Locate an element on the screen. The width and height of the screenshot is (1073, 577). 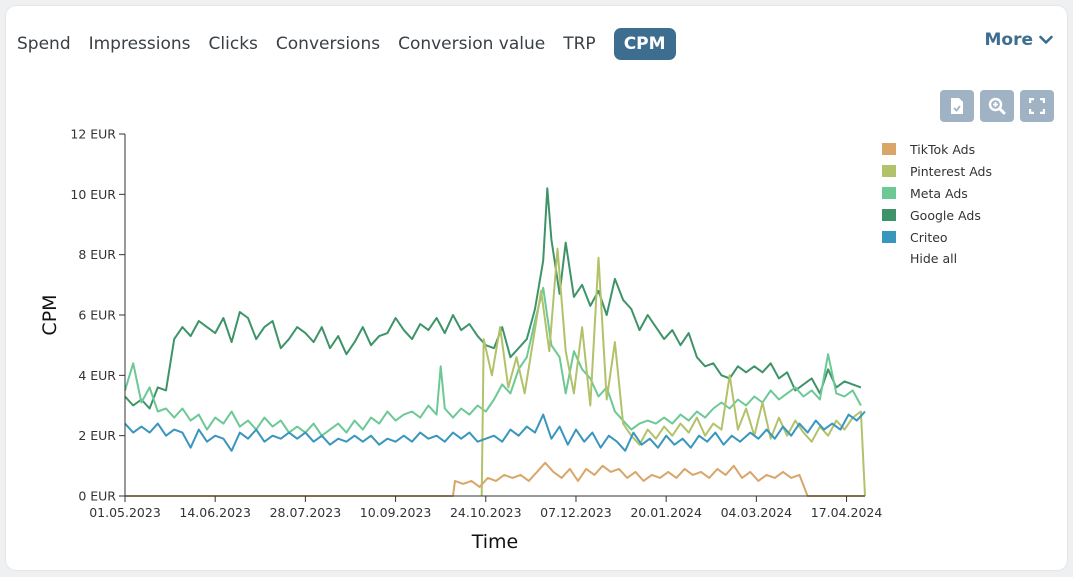
chevron-down-icon is located at coordinates (1046, 39).